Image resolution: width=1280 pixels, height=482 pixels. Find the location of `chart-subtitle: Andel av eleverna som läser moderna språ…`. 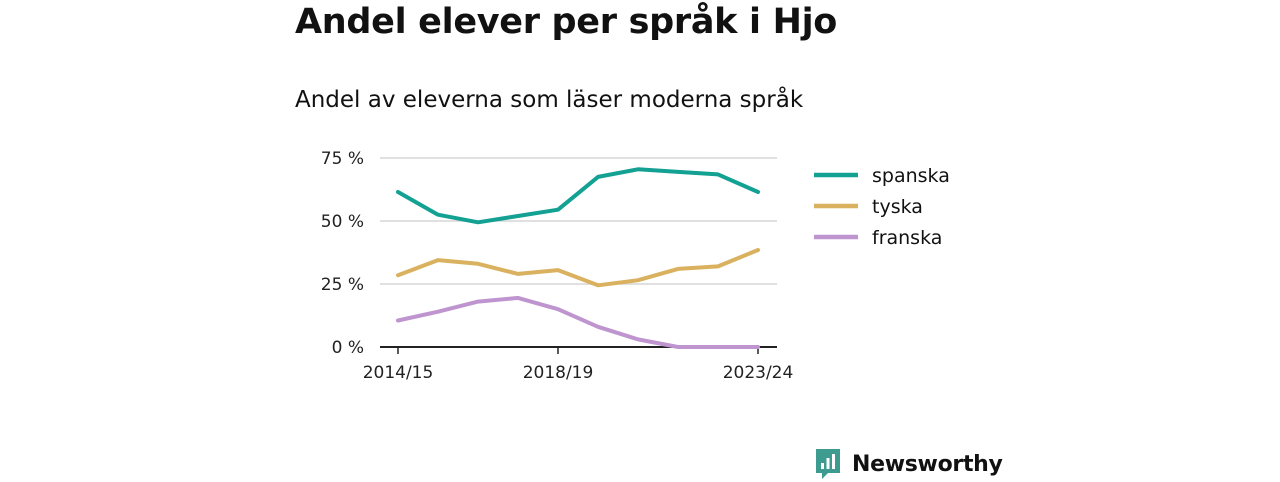

chart-subtitle: Andel av eleverna som läser moderna språ… is located at coordinates (549, 100).